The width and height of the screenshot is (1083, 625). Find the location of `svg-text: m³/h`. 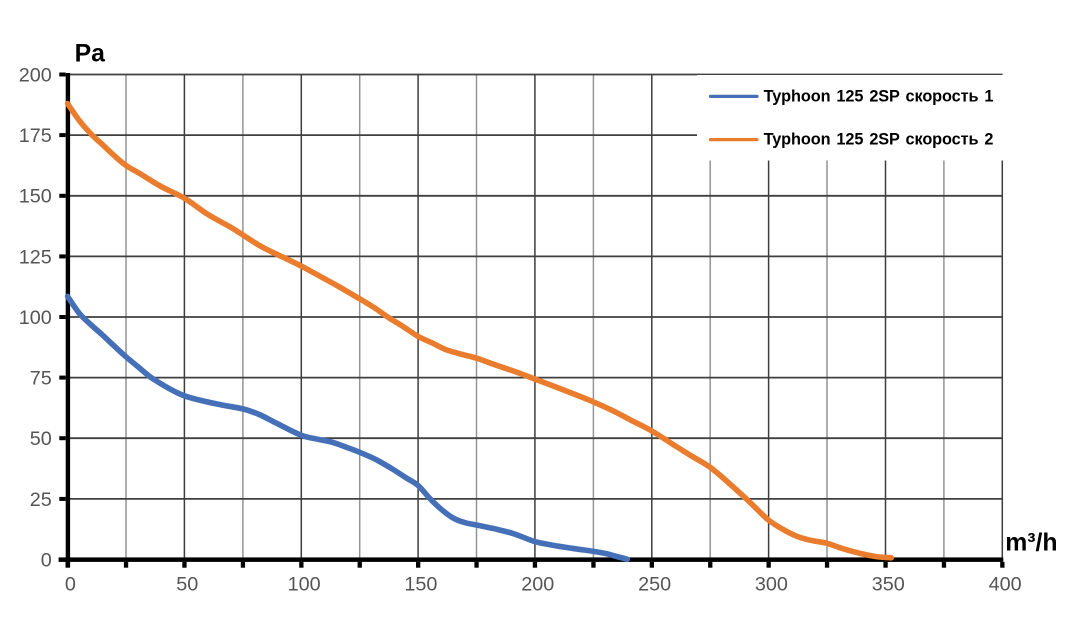

svg-text: m³/h is located at coordinates (1031, 542).